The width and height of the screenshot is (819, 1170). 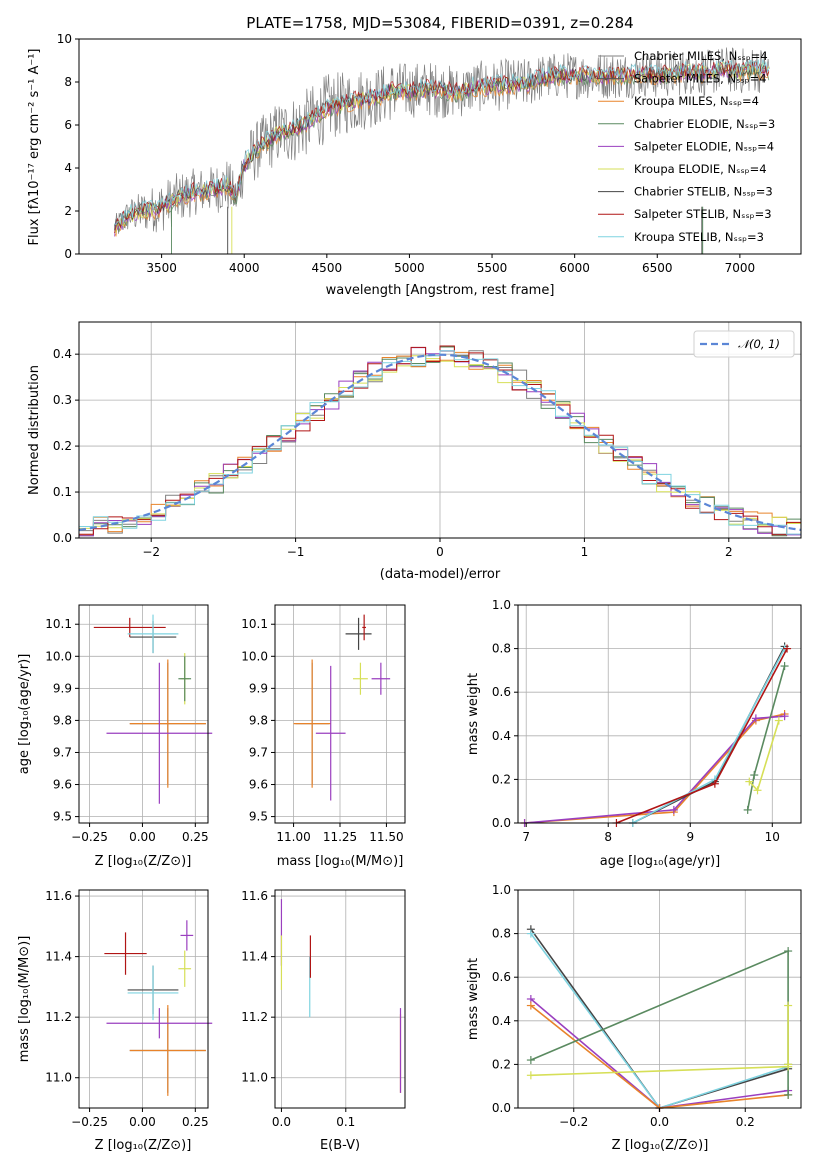 I want to click on x-tick-label: −0.2, so click(x=573, y=1122).